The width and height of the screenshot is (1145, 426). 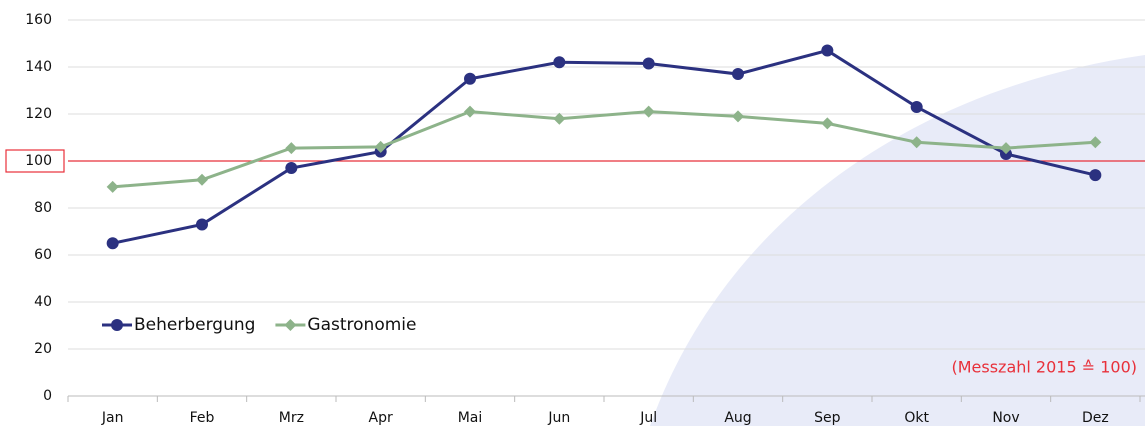 What do you see at coordinates (1095, 418) in the screenshot?
I see `x-tick-label: Dez` at bounding box center [1095, 418].